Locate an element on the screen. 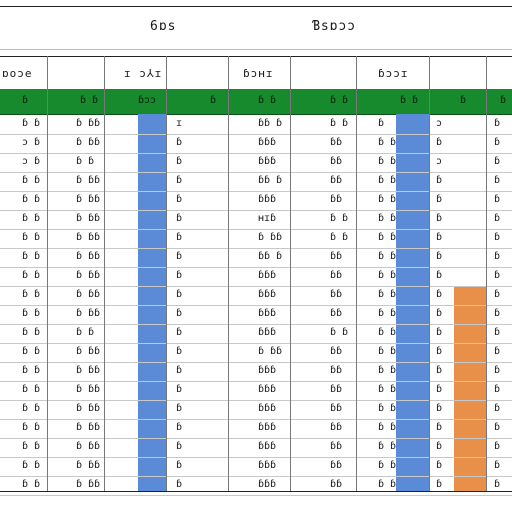 This screenshot has height=512, width=512. column-header: ɓɔʜɪ is located at coordinates (258, 73).